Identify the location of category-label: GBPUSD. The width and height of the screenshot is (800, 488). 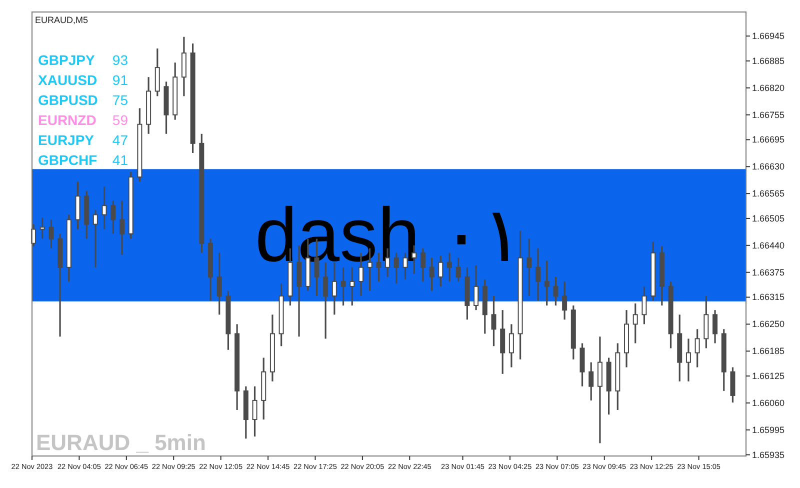
(68, 100).